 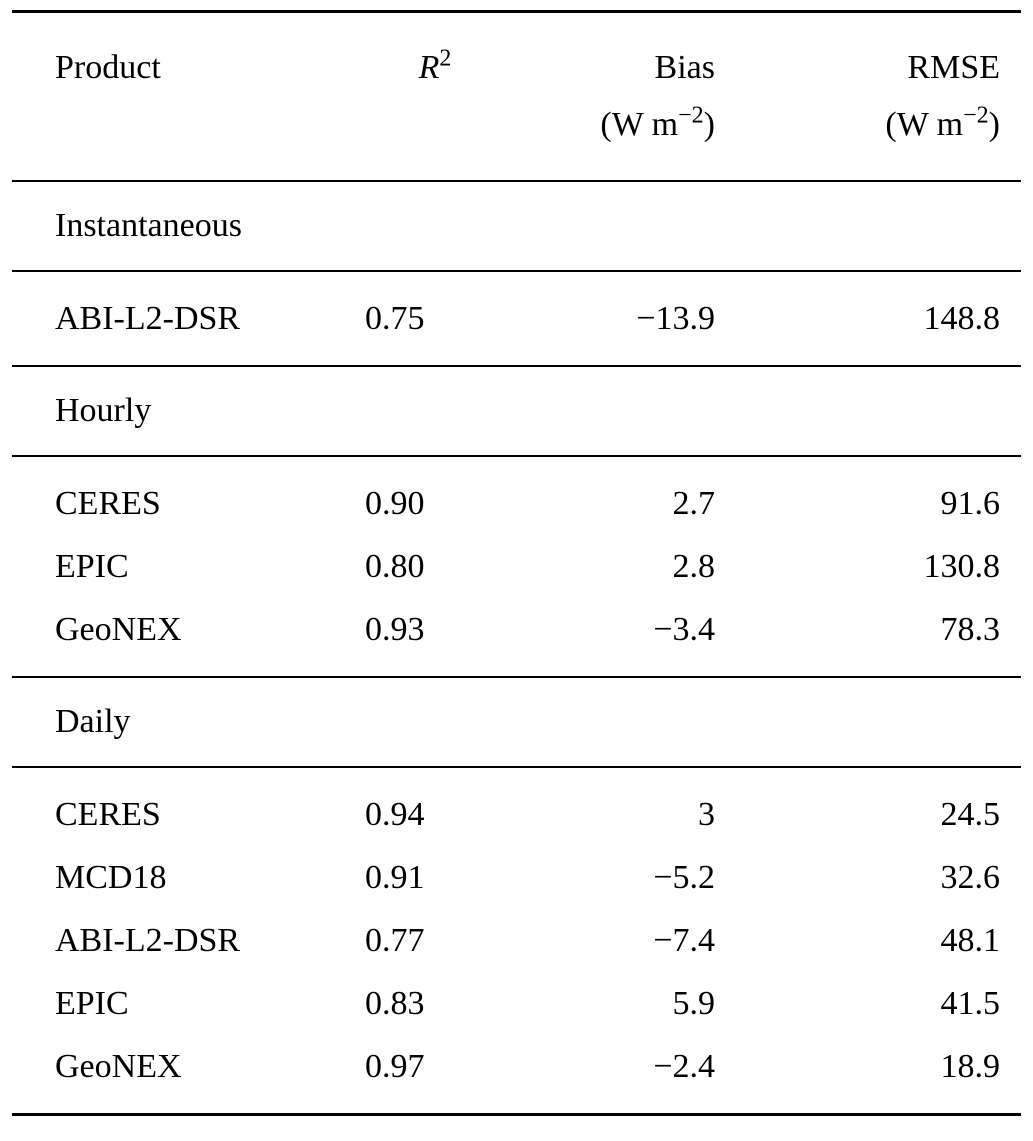 I want to click on rmse-cell: 24.5, so click(x=970, y=814).